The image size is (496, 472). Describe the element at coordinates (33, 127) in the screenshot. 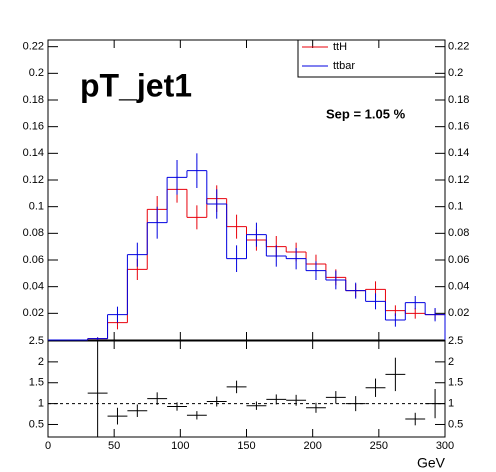

I see `y-tick-label: 0.16` at that location.